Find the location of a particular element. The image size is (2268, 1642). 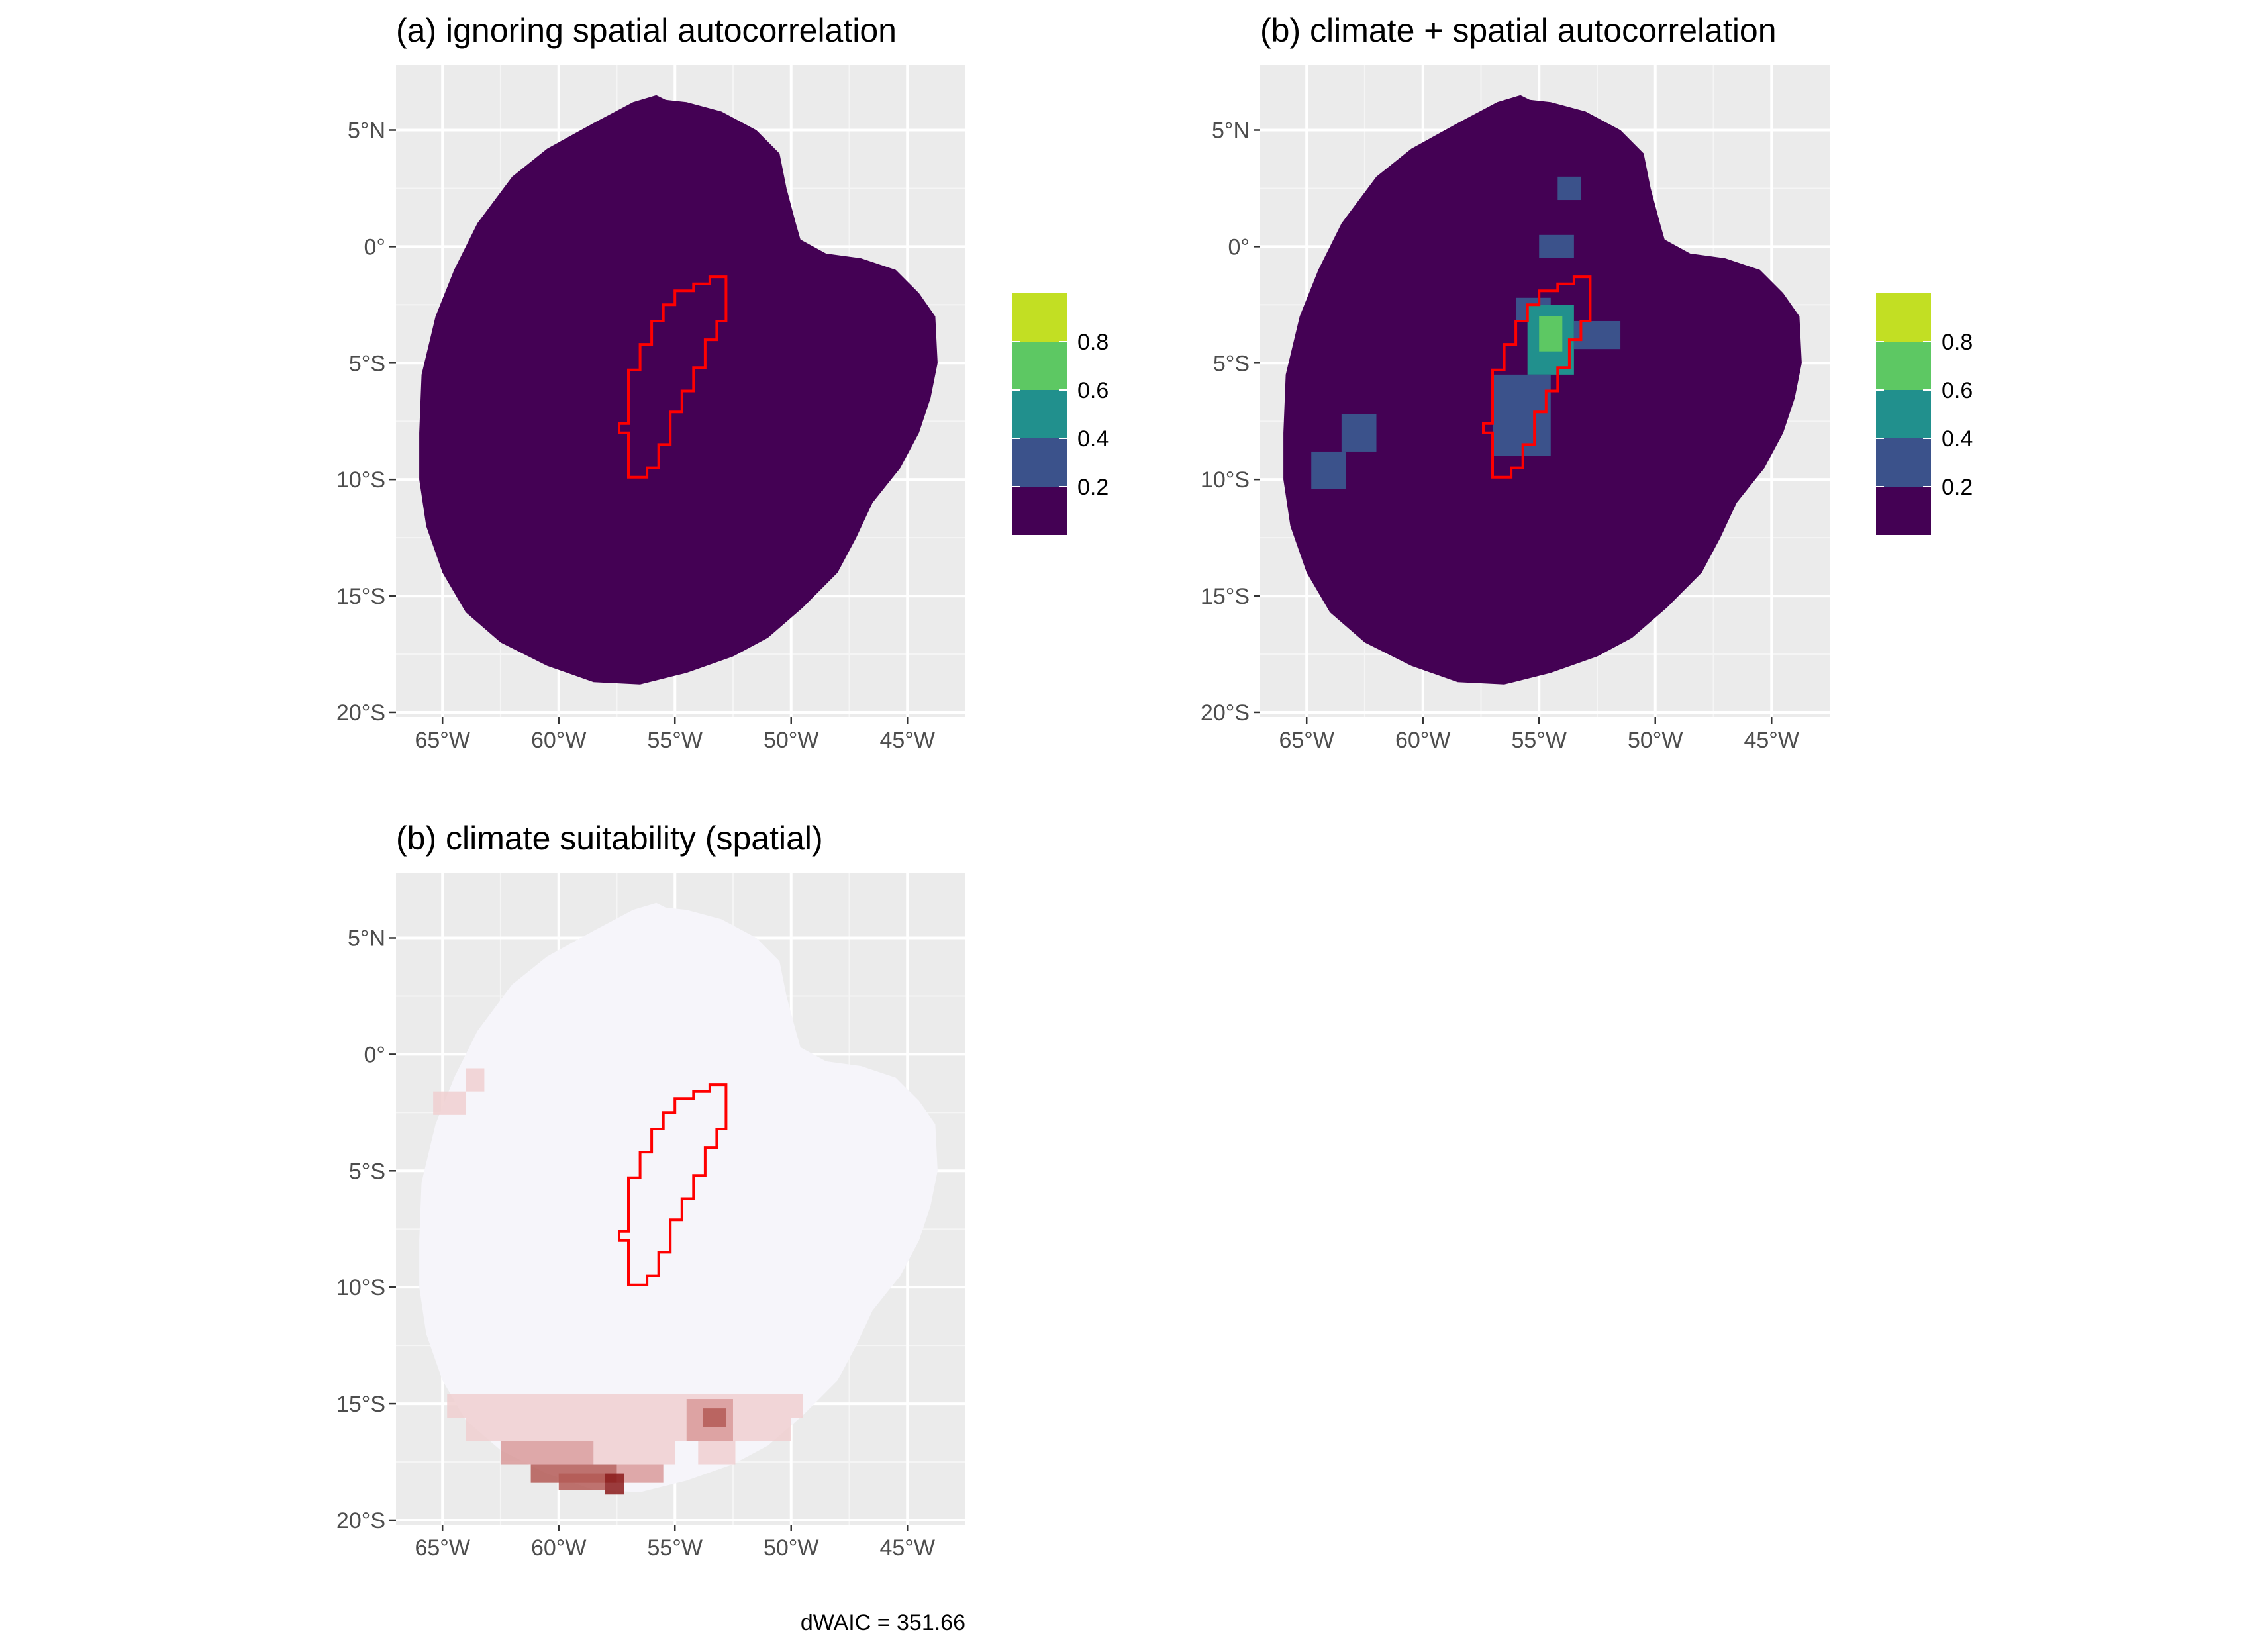

dwaic-annotation: dWAIC = 351.66 is located at coordinates (883, 1623).